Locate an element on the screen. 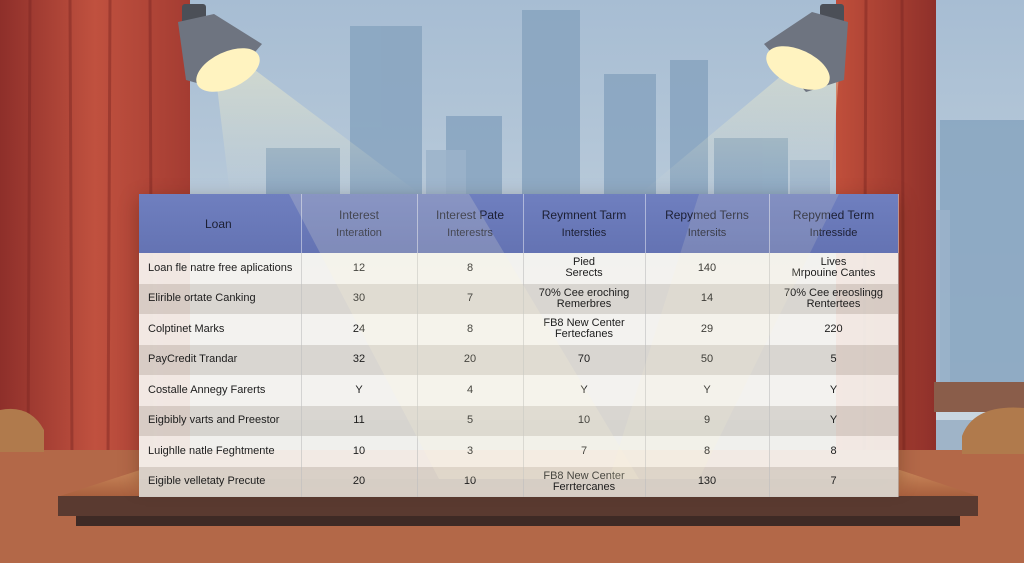 The image size is (1024, 563). table-row: PayCredit Trandar 32 20 70 50 5 is located at coordinates (519, 359).